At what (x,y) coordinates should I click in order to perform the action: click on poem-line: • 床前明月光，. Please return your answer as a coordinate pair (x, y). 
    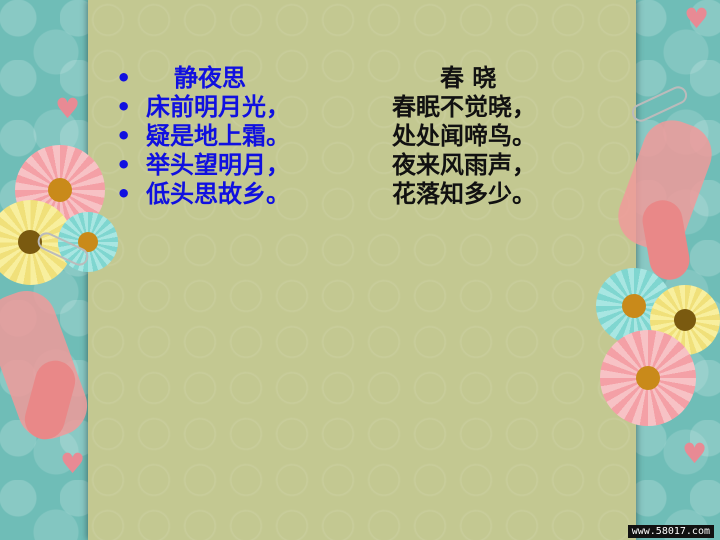
    Looking at the image, I should click on (203, 107).